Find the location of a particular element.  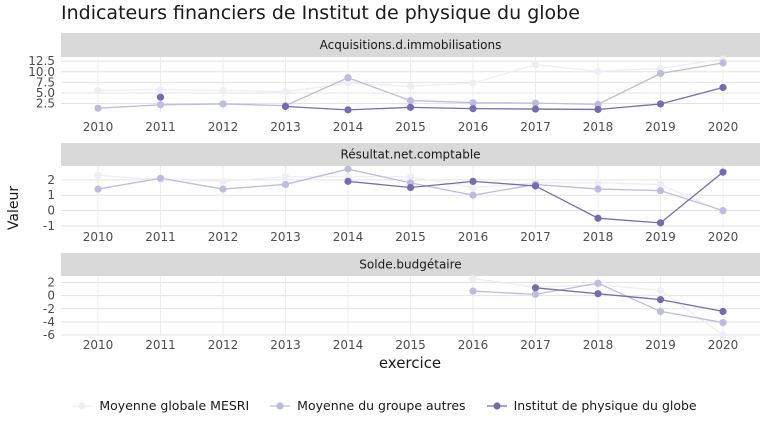

y-tick-label: -2 is located at coordinates (49, 309).